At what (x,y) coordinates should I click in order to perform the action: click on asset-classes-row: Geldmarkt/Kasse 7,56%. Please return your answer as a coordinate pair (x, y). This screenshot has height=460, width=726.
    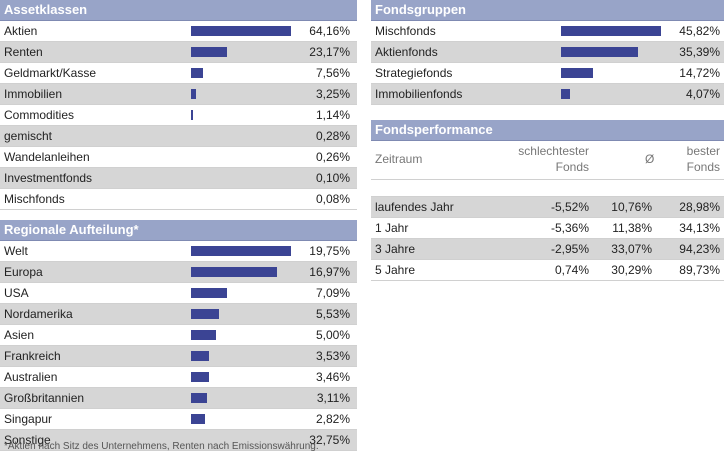
    Looking at the image, I should click on (178, 73).